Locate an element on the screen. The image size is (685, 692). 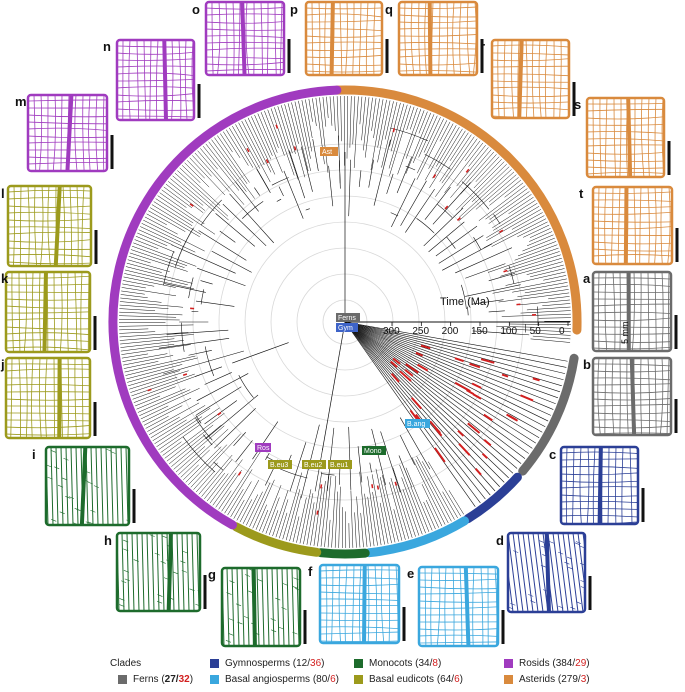
time-axis-title: Time (Ma) is located at coordinates (465, 302).